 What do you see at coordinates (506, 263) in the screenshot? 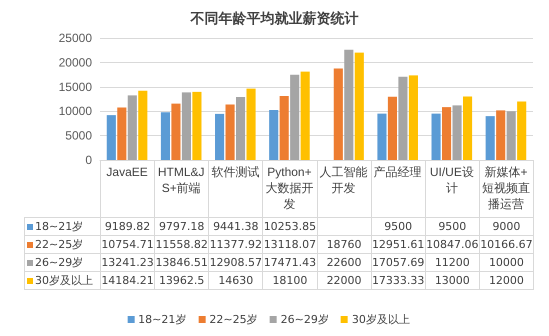
I see `data-label: 10000` at bounding box center [506, 263].